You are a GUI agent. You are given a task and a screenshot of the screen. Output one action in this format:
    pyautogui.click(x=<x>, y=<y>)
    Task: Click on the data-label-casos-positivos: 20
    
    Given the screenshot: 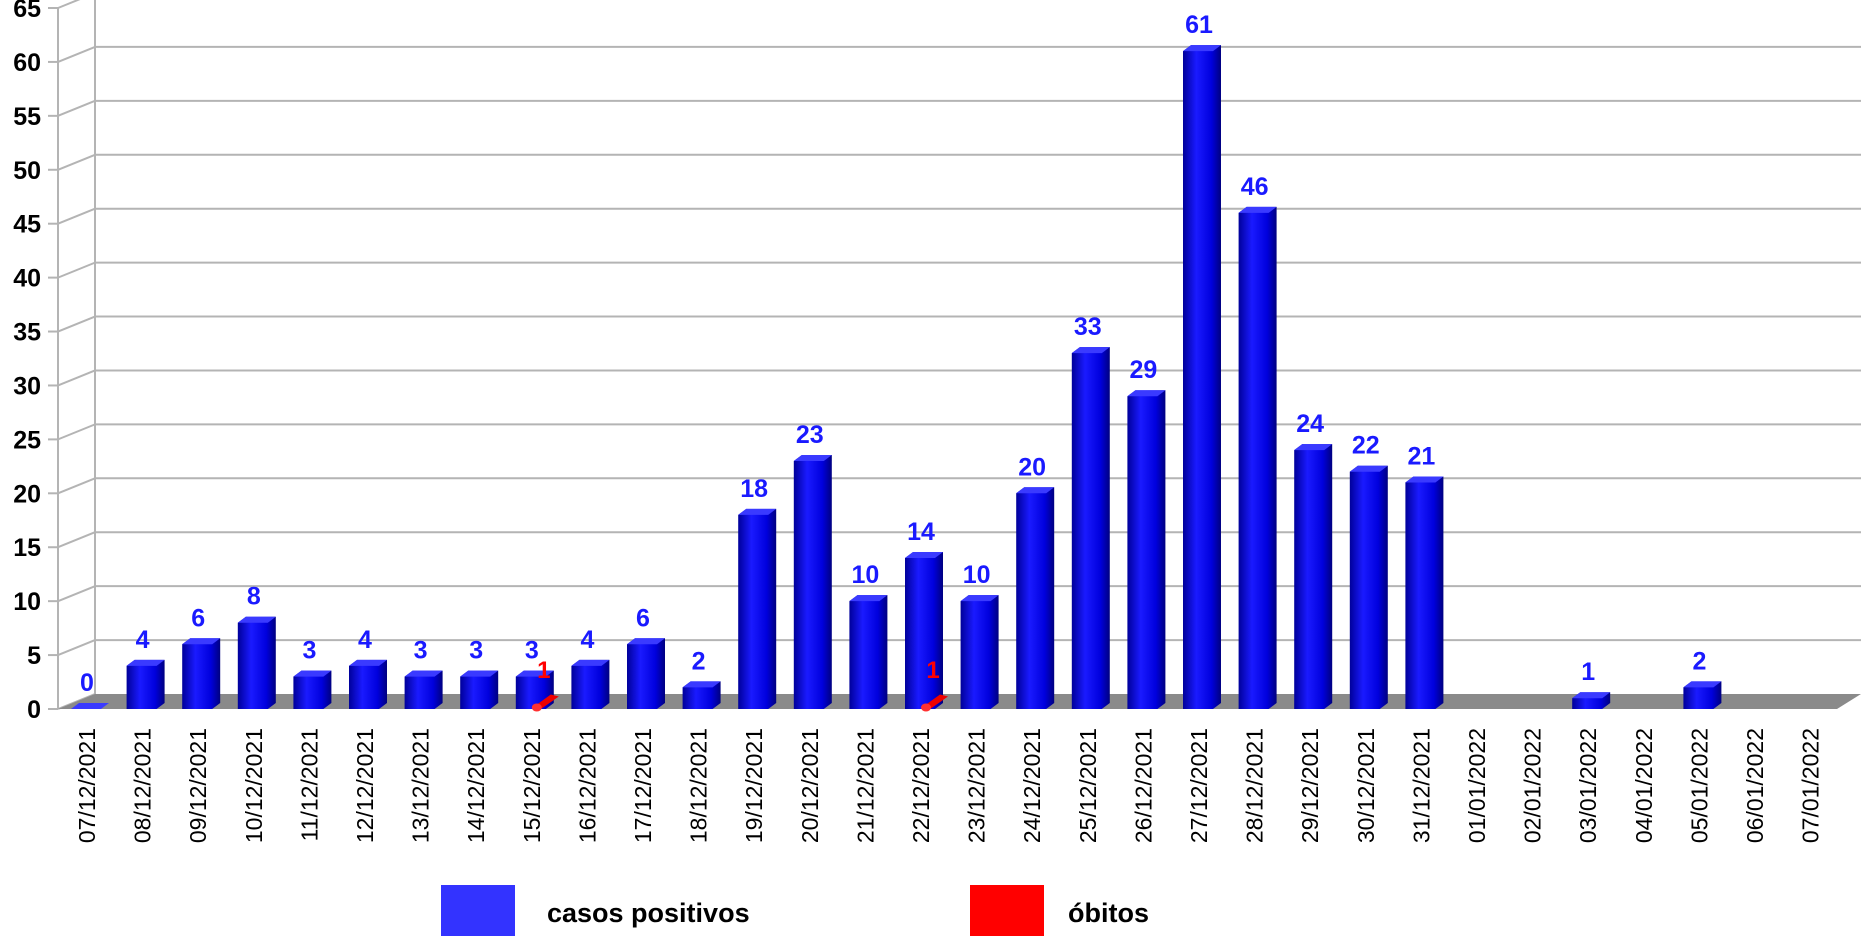 What is the action you would take?
    pyautogui.click(x=1032, y=467)
    